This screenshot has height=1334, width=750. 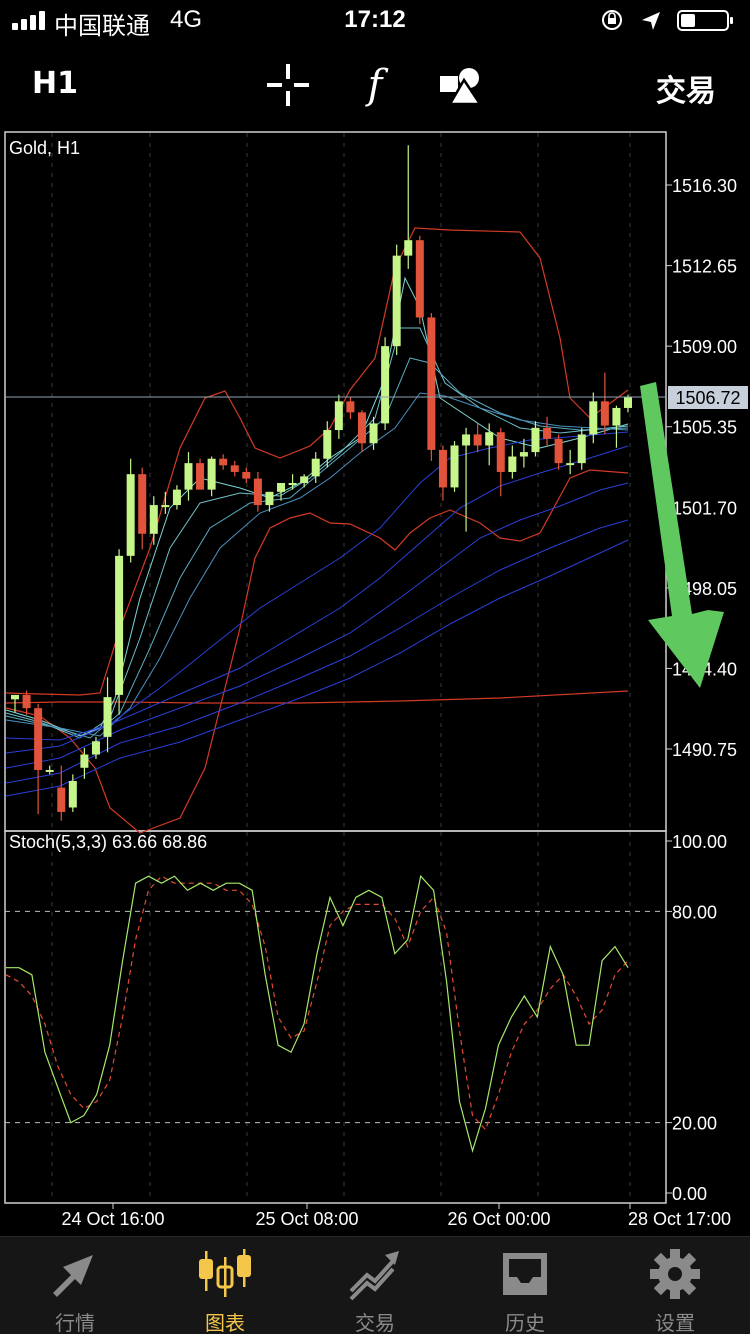 What do you see at coordinates (704, 186) in the screenshot?
I see `price-tick-label: 1516.30` at bounding box center [704, 186].